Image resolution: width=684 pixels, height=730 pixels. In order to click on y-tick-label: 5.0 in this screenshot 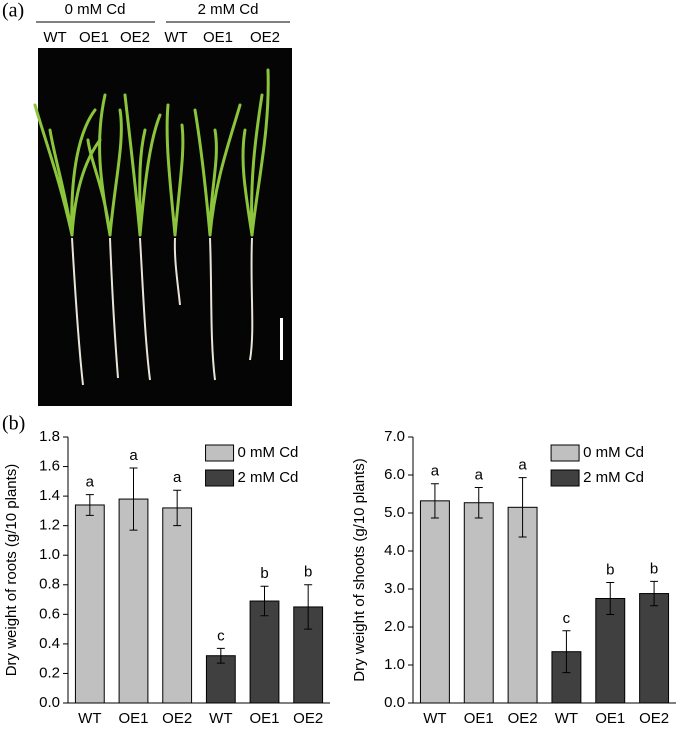, I will do `click(394, 512)`.